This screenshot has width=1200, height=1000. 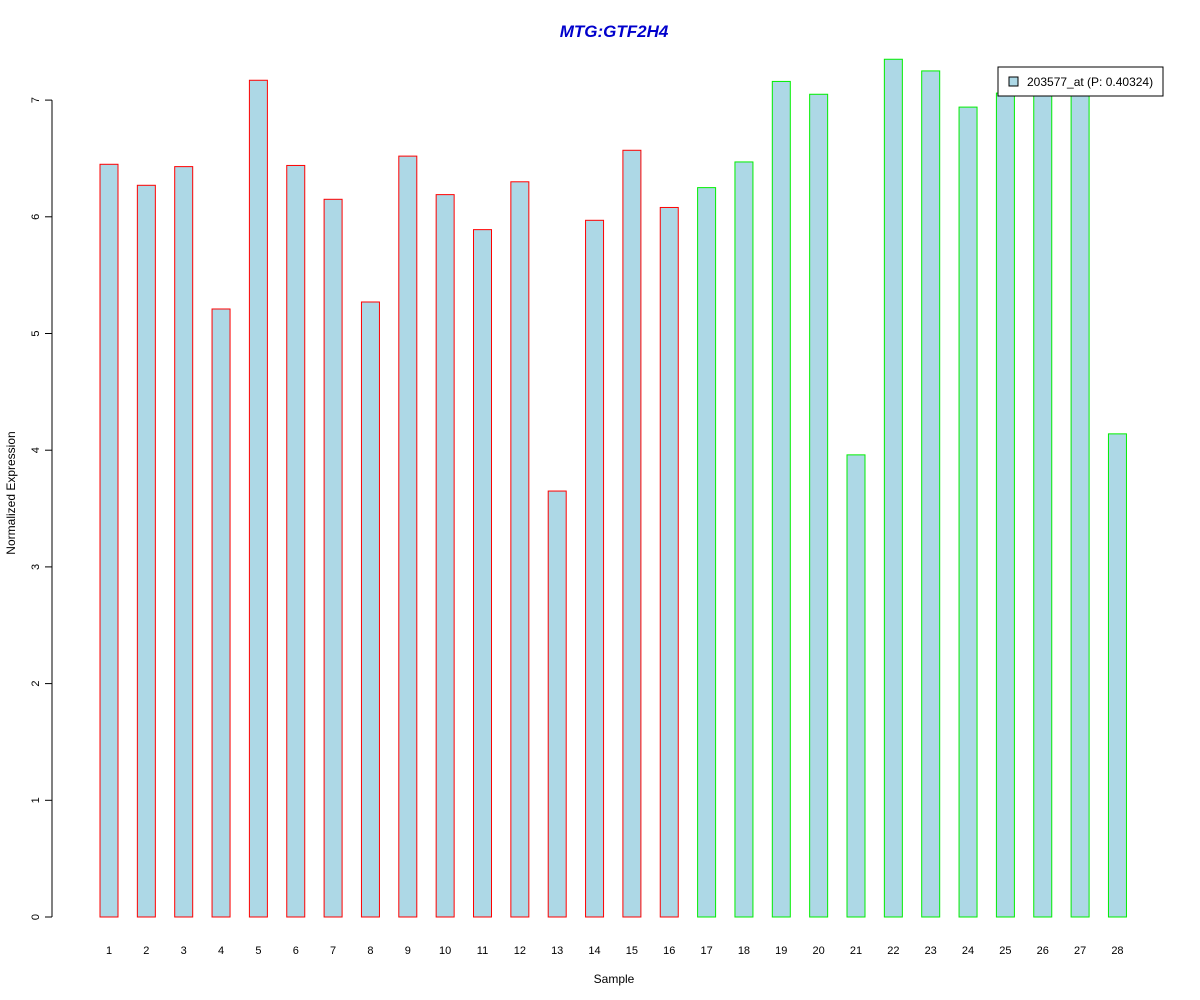 I want to click on x-tick-label: 23, so click(x=931, y=951).